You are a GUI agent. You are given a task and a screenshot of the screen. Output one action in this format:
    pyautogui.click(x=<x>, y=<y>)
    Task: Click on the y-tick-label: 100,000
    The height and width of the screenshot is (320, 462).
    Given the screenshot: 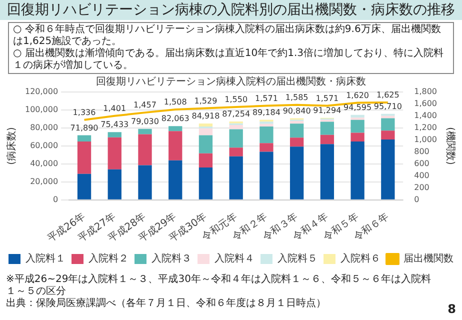 What is the action you would take?
    pyautogui.click(x=41, y=109)
    